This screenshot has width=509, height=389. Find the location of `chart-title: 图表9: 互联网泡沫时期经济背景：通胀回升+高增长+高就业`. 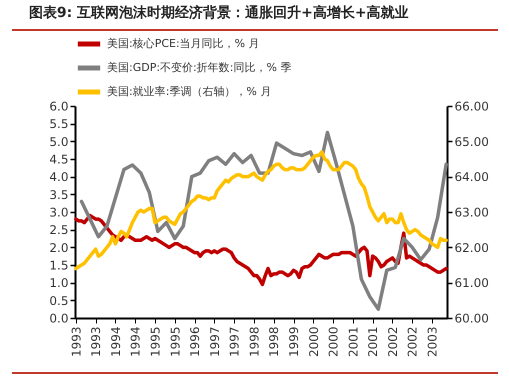

chart-title: 图表9: 互联网泡沫时期经济背景：通胀回升+高增长+高就业 is located at coordinates (218, 12).